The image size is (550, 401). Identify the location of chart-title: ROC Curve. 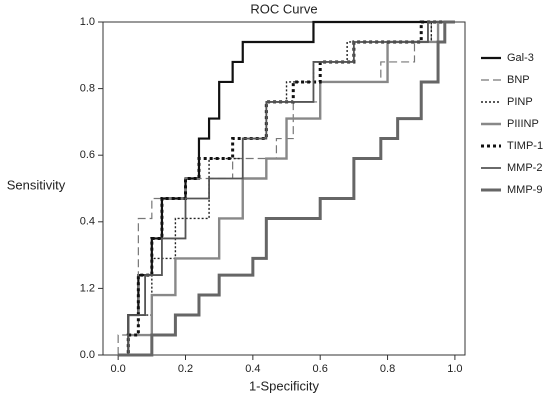
(283, 8).